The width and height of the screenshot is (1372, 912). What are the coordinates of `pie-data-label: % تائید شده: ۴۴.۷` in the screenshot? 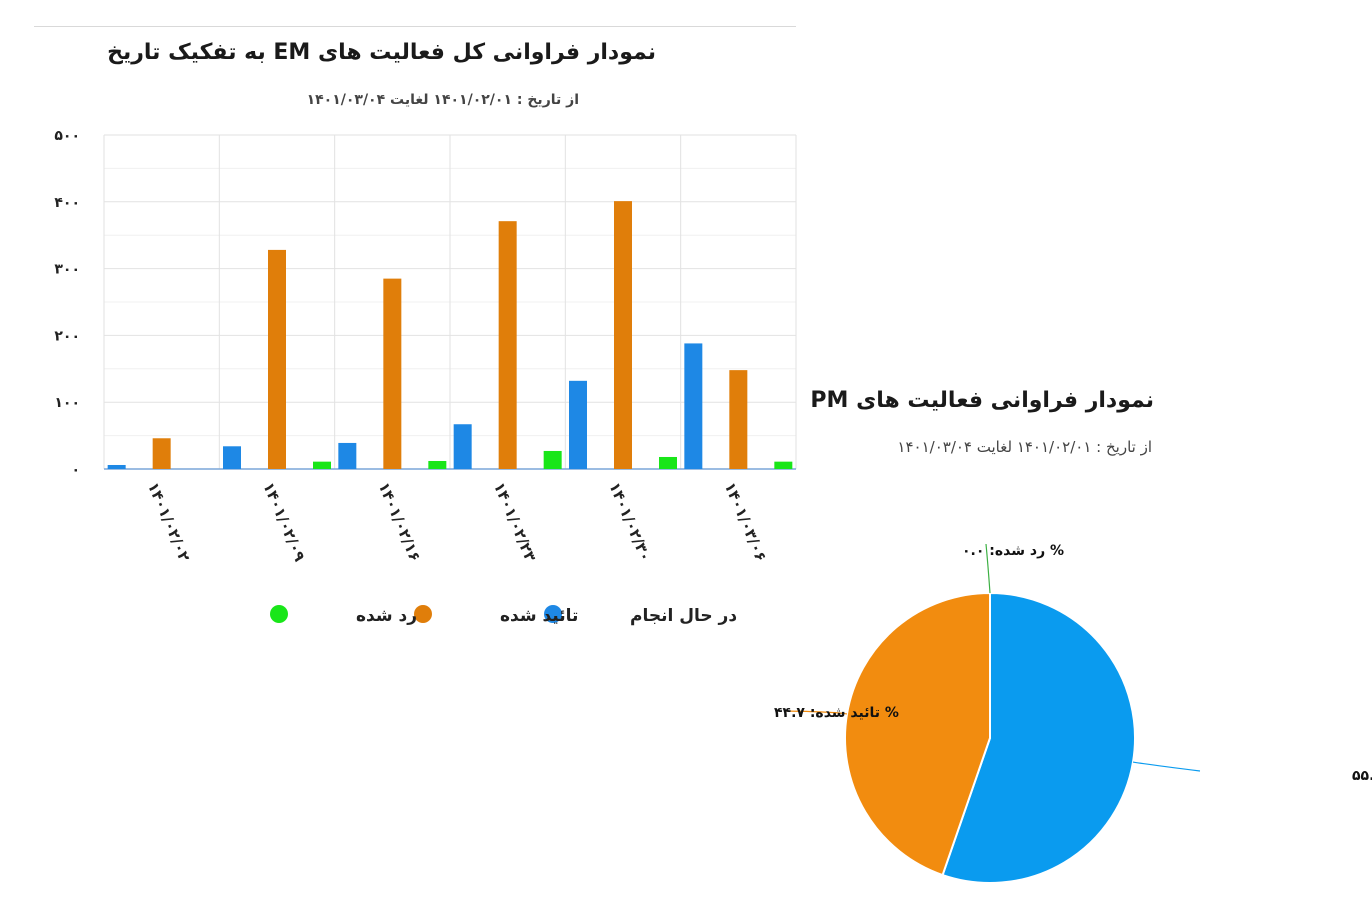 It's located at (836, 713).